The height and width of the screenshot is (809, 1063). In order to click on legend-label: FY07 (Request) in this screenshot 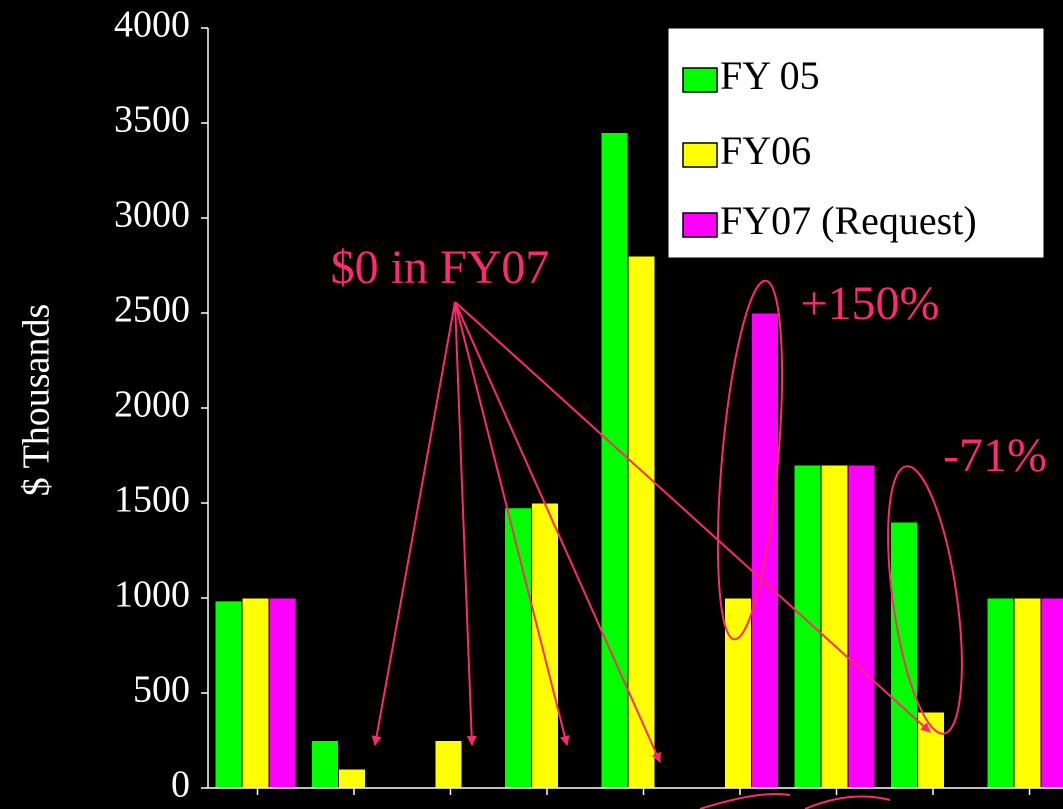, I will do `click(848, 220)`.